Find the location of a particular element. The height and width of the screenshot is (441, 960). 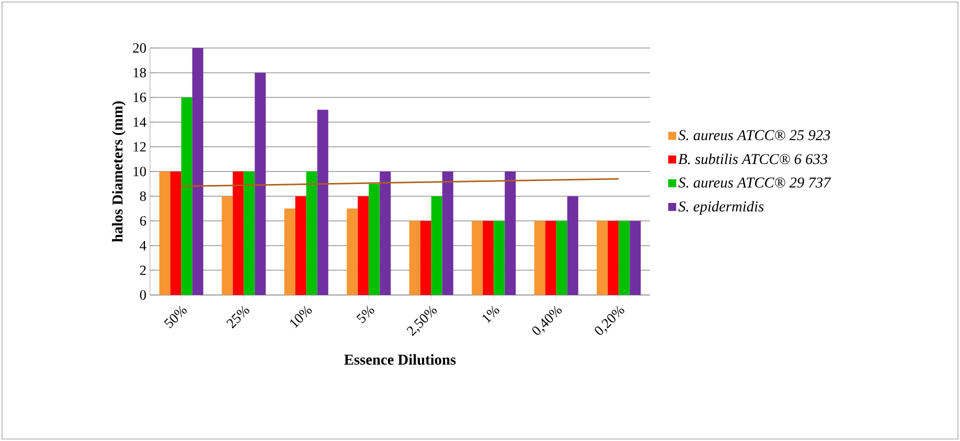

y-axis-title: halos Diameters (mm) is located at coordinates (119, 171).